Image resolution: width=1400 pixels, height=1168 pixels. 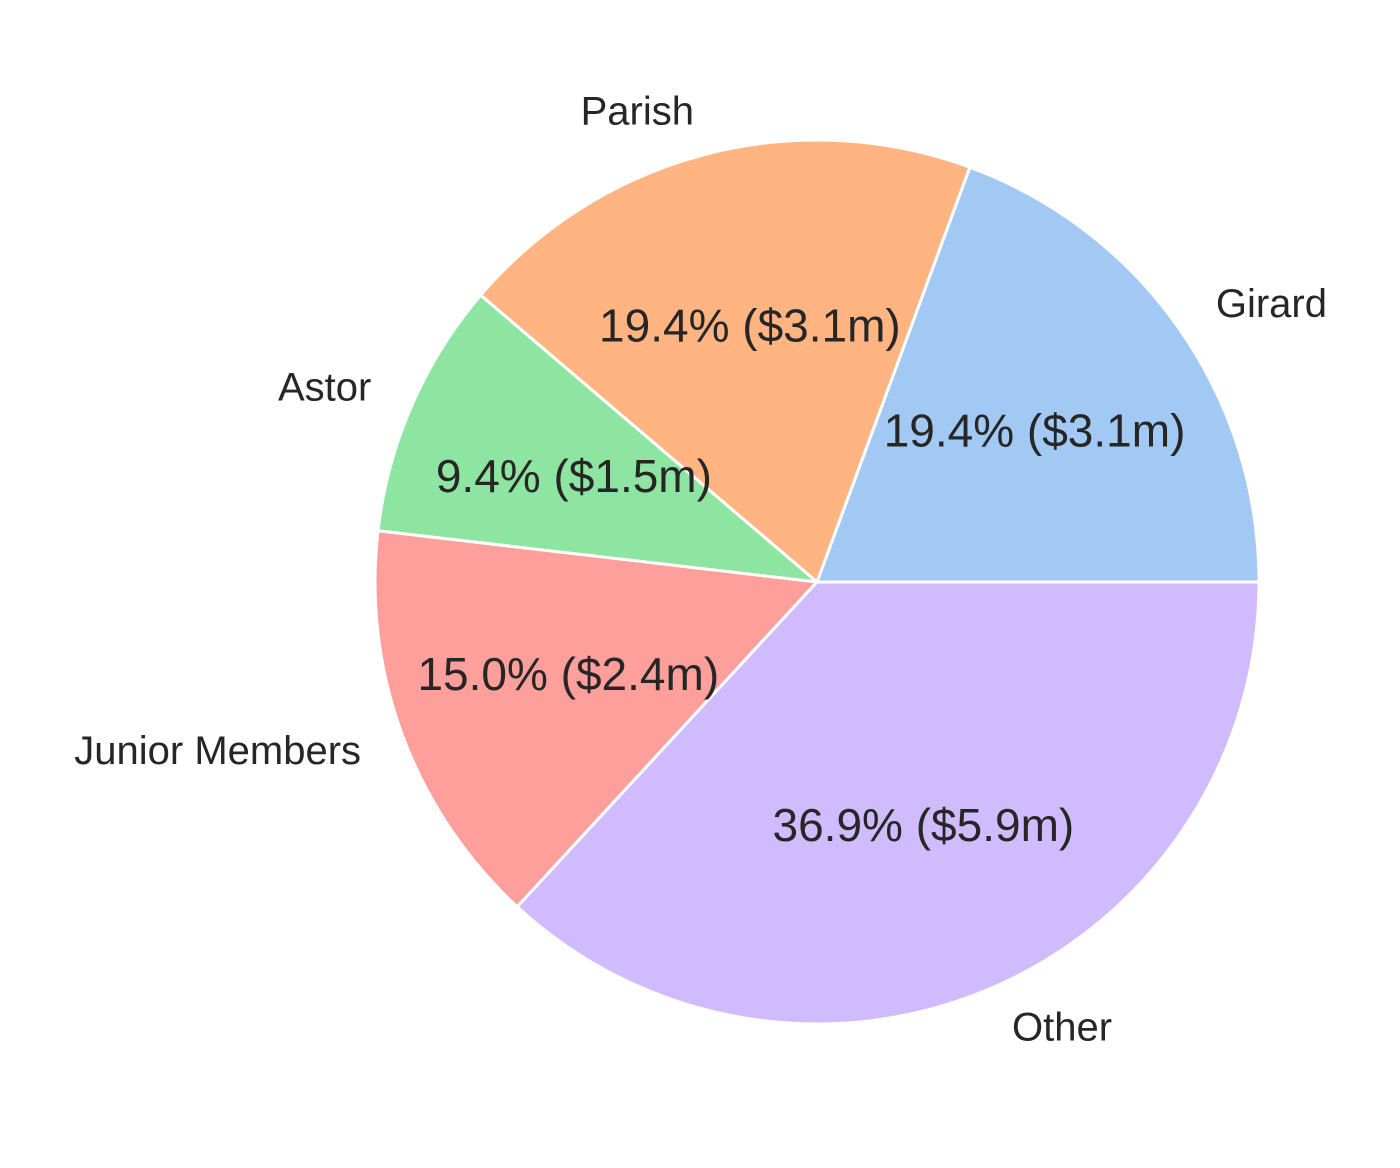 I want to click on pie-slice-girard, so click(x=1038, y=374).